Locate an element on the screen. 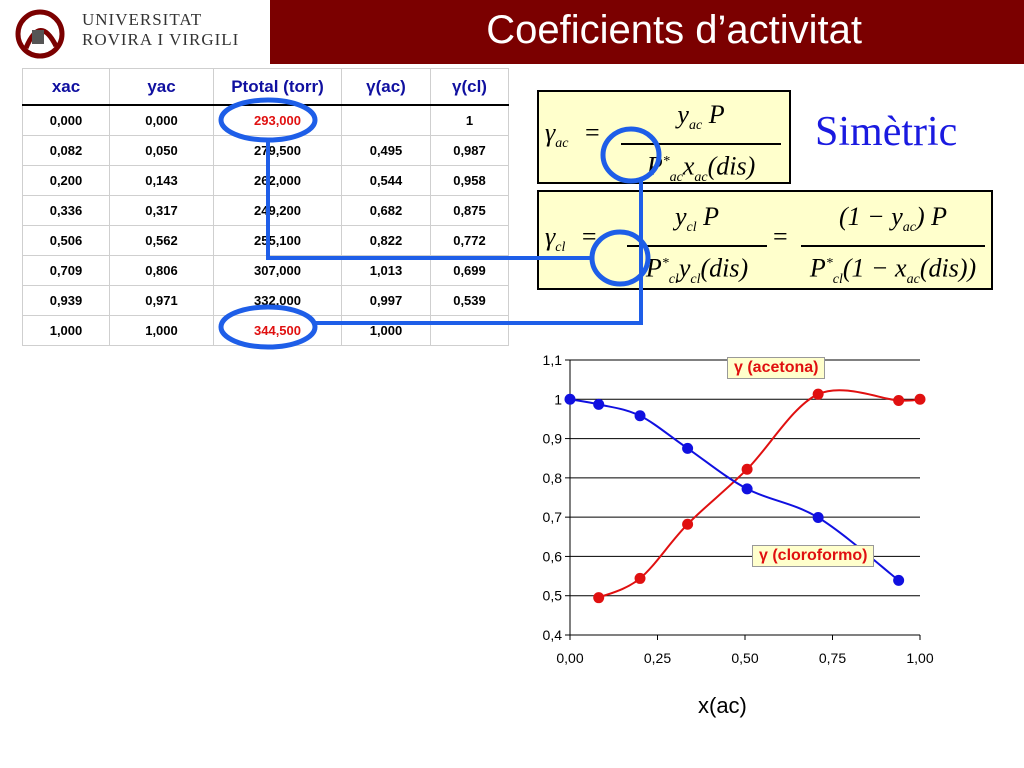  formula-fraction: yac P P*acxac(dis) is located at coordinates (701, 146).